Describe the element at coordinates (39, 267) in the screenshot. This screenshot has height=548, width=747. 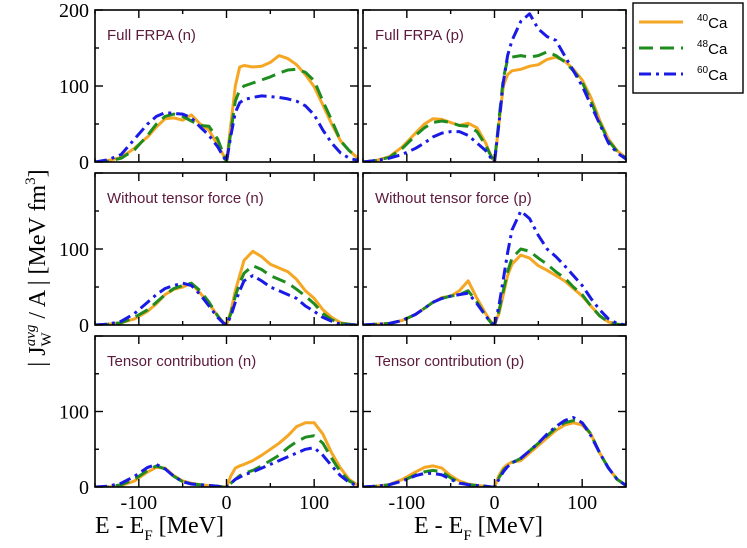
I see `y-axis-label: | JWavg / A | [MeV fm3]` at that location.